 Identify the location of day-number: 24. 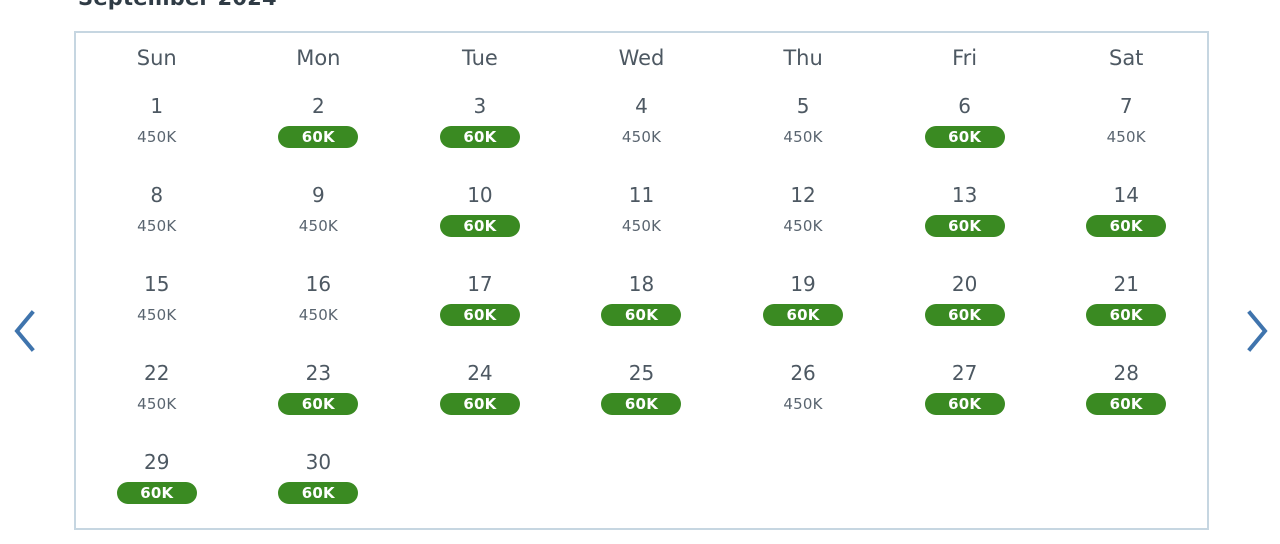
(480, 373).